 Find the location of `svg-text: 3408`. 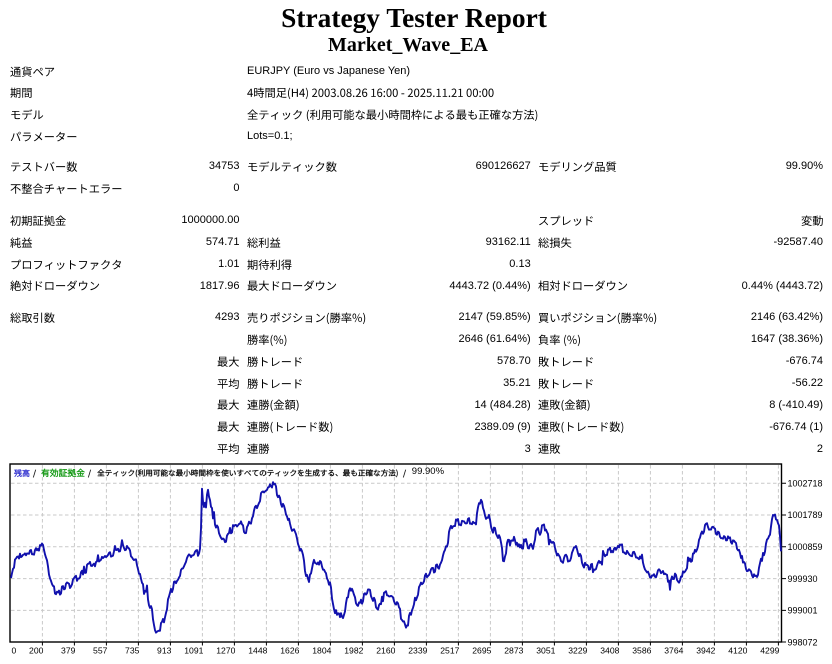

svg-text: 3408 is located at coordinates (609, 651).